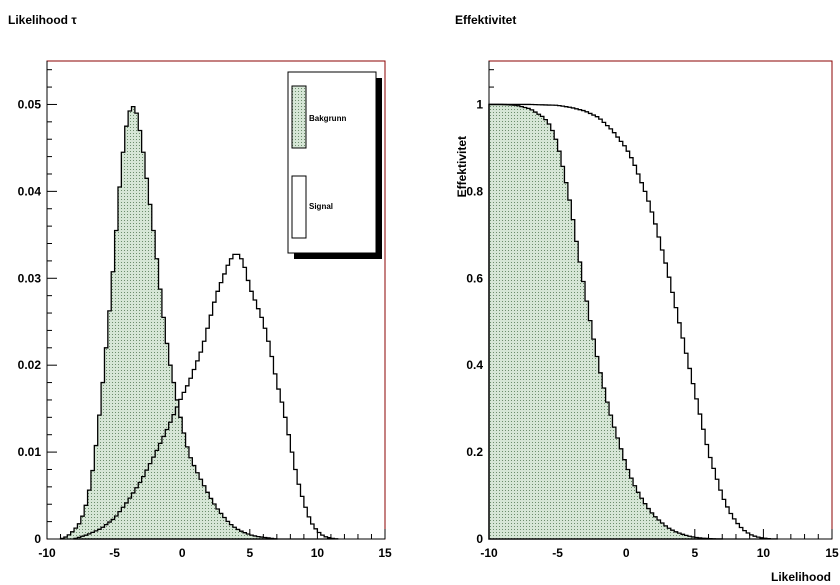  I want to click on left-x-tick-label: -10, so click(47, 553).